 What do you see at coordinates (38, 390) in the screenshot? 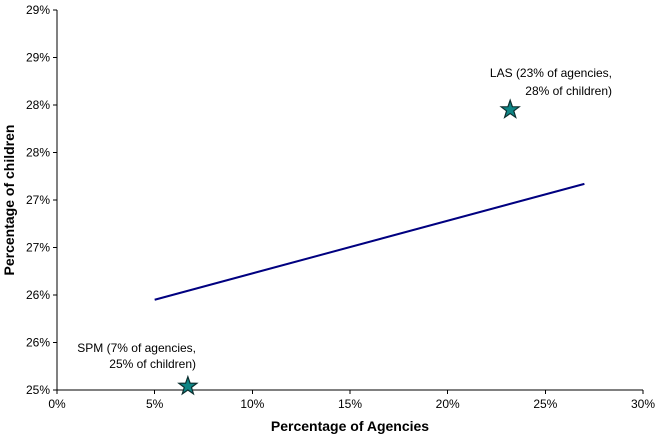
I see `y-tick-label: 25%` at bounding box center [38, 390].